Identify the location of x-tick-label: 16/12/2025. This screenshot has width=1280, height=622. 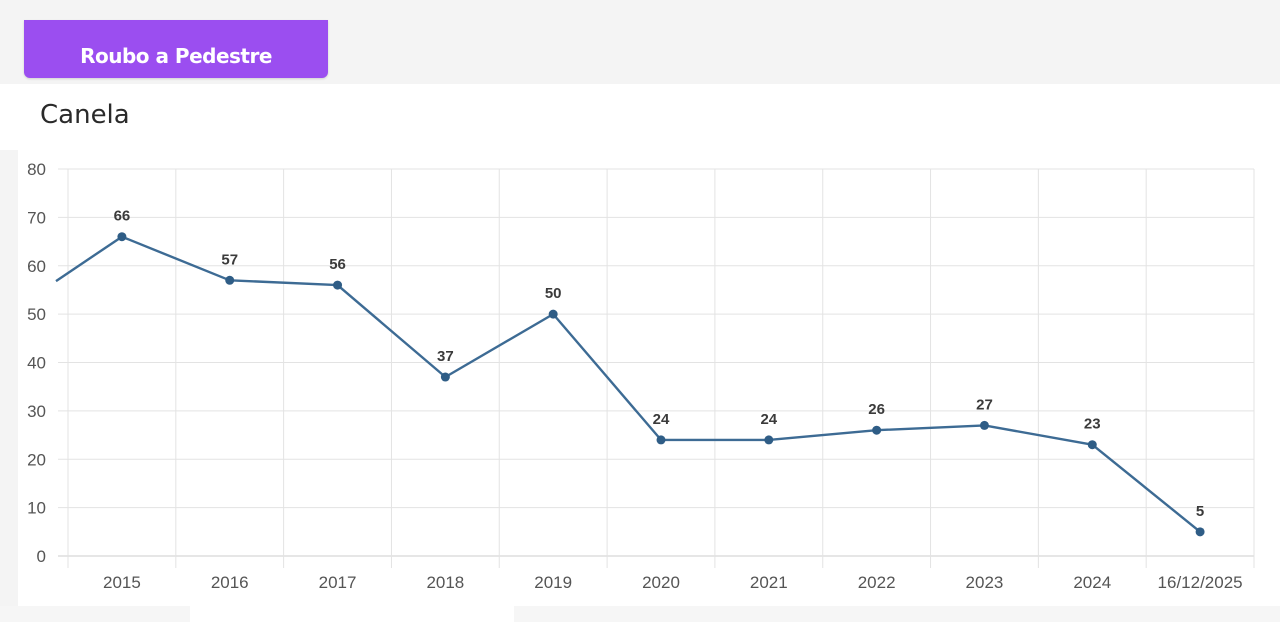
(1200, 582).